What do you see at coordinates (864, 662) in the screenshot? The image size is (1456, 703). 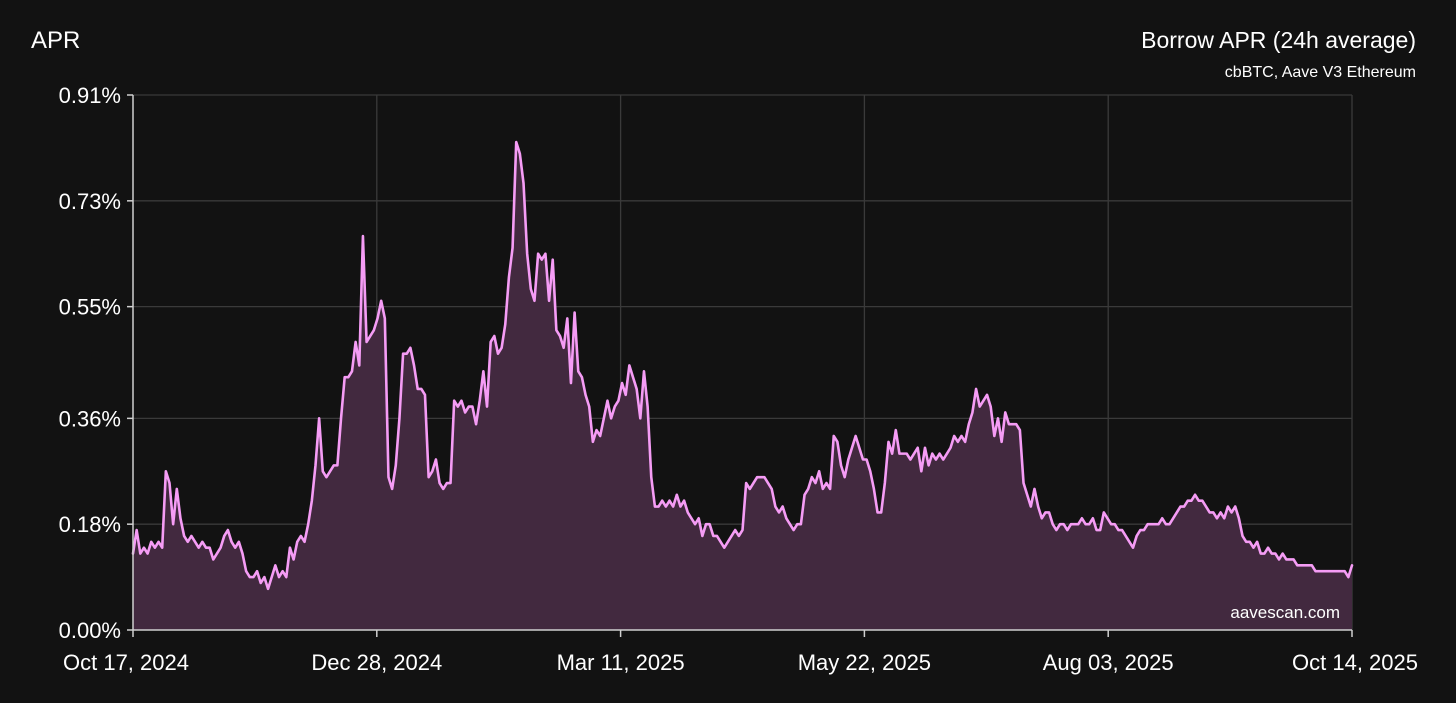 I see `x-tick-label: May 22, 2025` at bounding box center [864, 662].